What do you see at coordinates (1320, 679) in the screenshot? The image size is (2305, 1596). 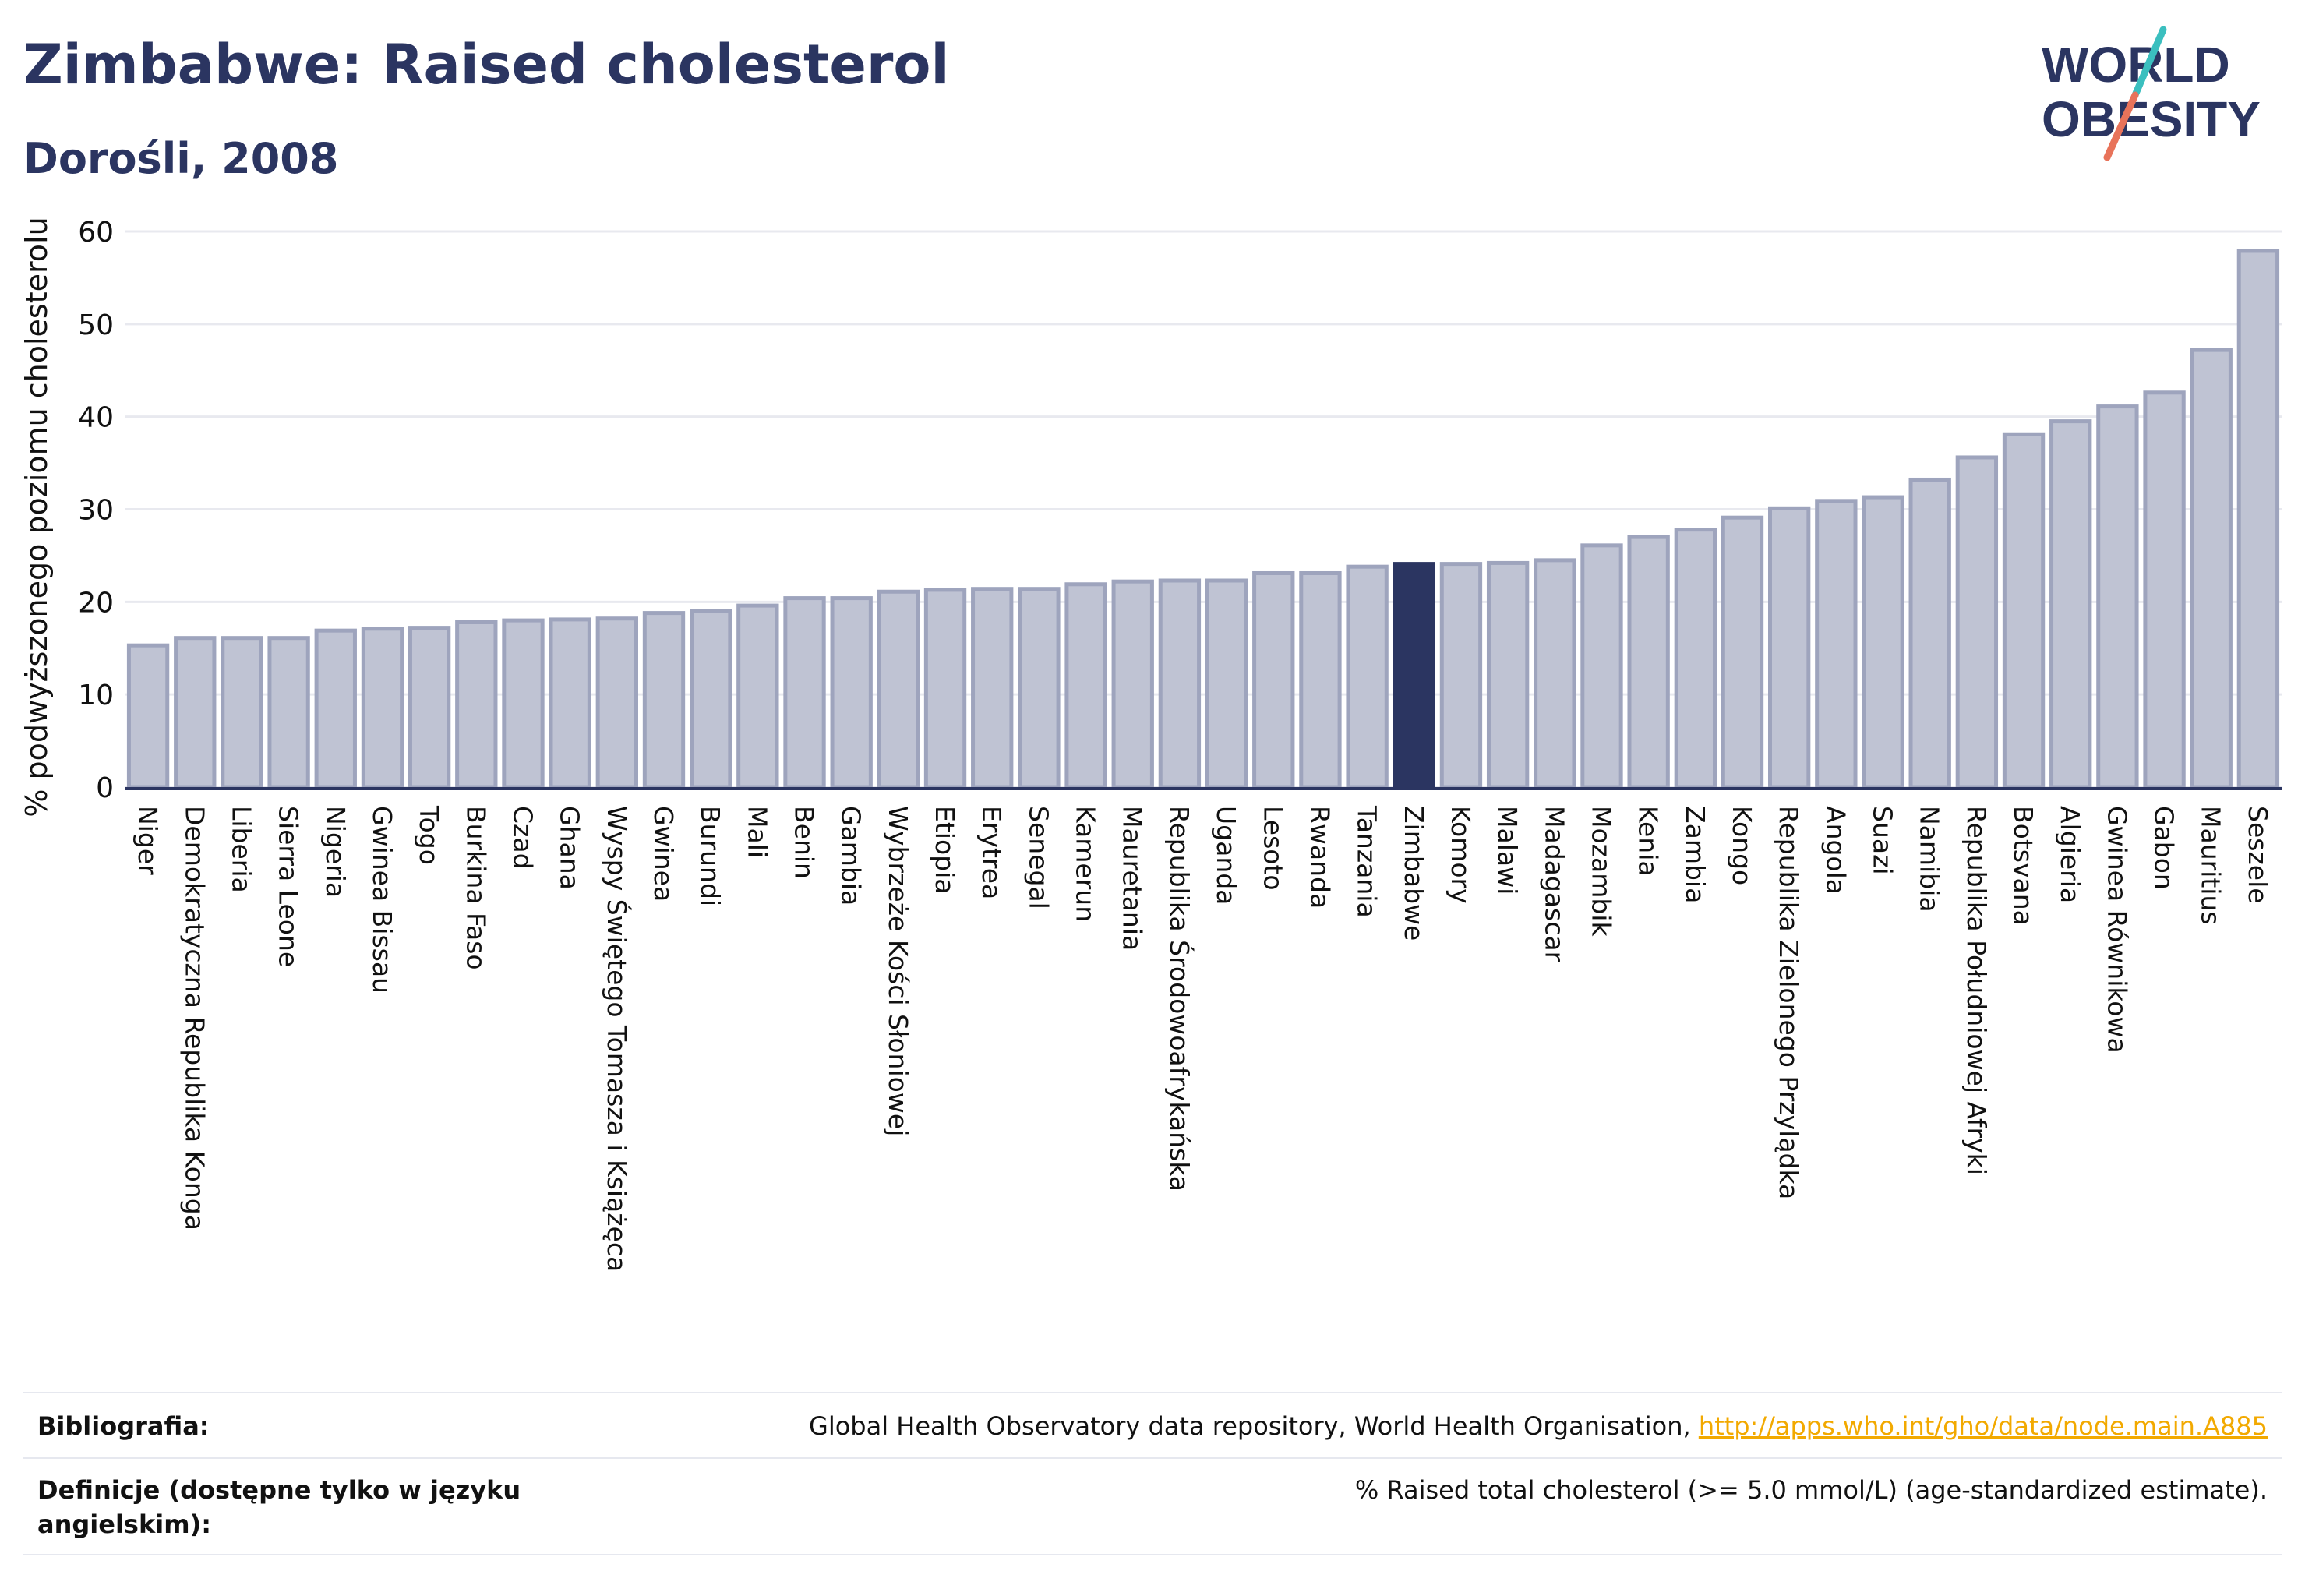 I see `bar-rwanda` at bounding box center [1320, 679].